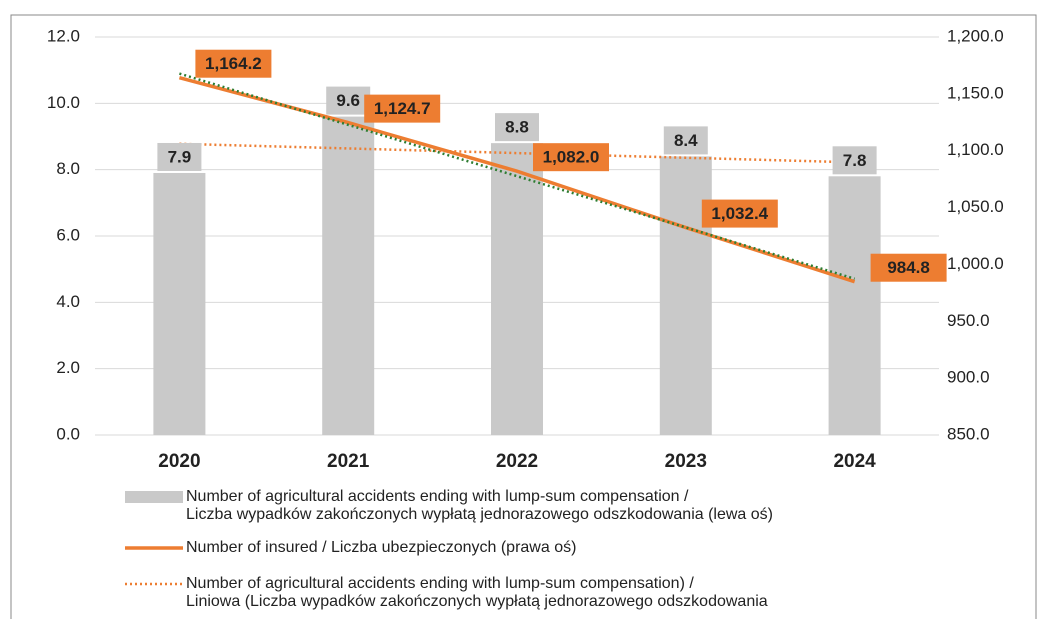 Image resolution: width=1051 pixels, height=619 pixels. I want to click on legend-swatch, so click(154, 497).